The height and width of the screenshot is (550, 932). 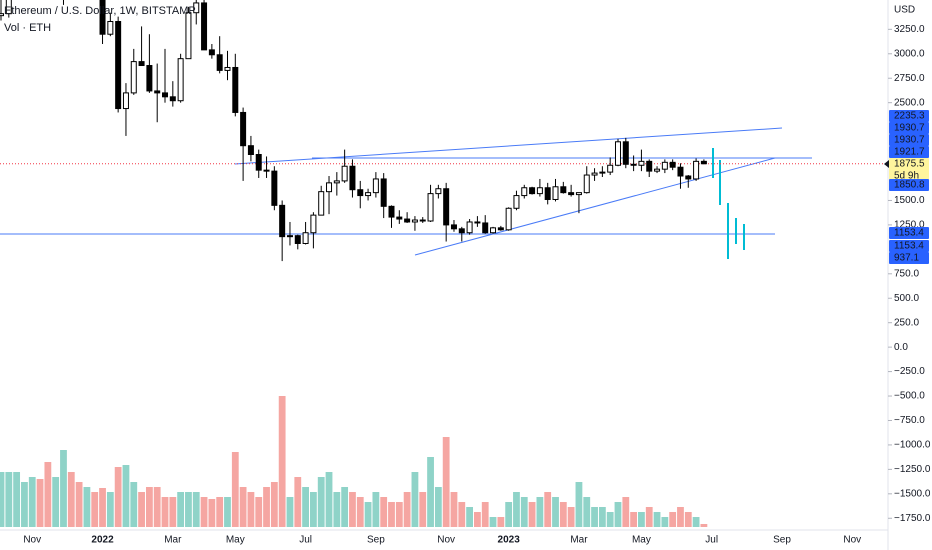 What do you see at coordinates (102, 540) in the screenshot?
I see `x-tick-label: 2022` at bounding box center [102, 540].